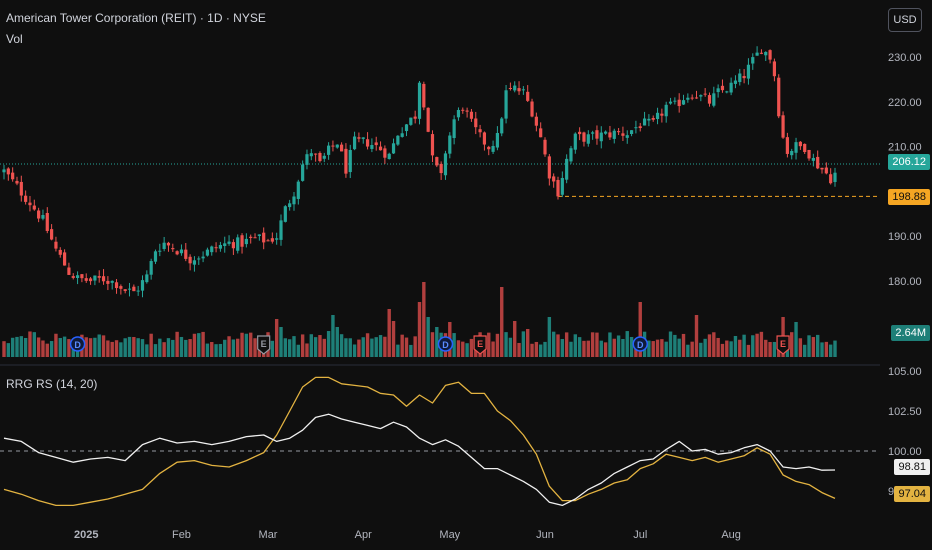 This screenshot has width=932, height=550. I want to click on time-axis-label: Mar, so click(268, 535).